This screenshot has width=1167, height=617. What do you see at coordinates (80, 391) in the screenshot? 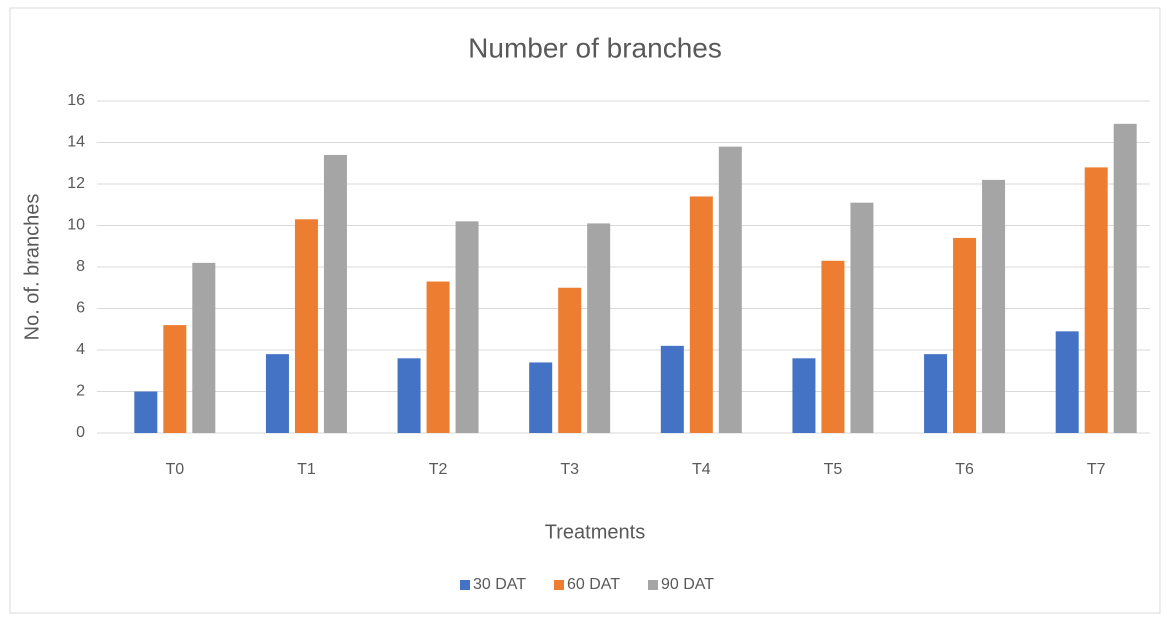
I see `y-tick-label: 2` at bounding box center [80, 391].